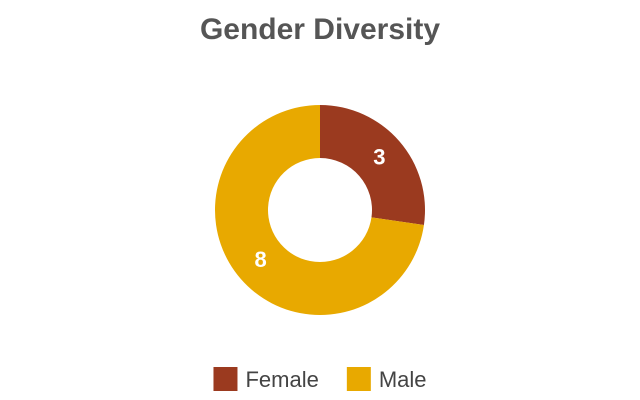  What do you see at coordinates (261, 259) in the screenshot?
I see `data-label: 8` at bounding box center [261, 259].